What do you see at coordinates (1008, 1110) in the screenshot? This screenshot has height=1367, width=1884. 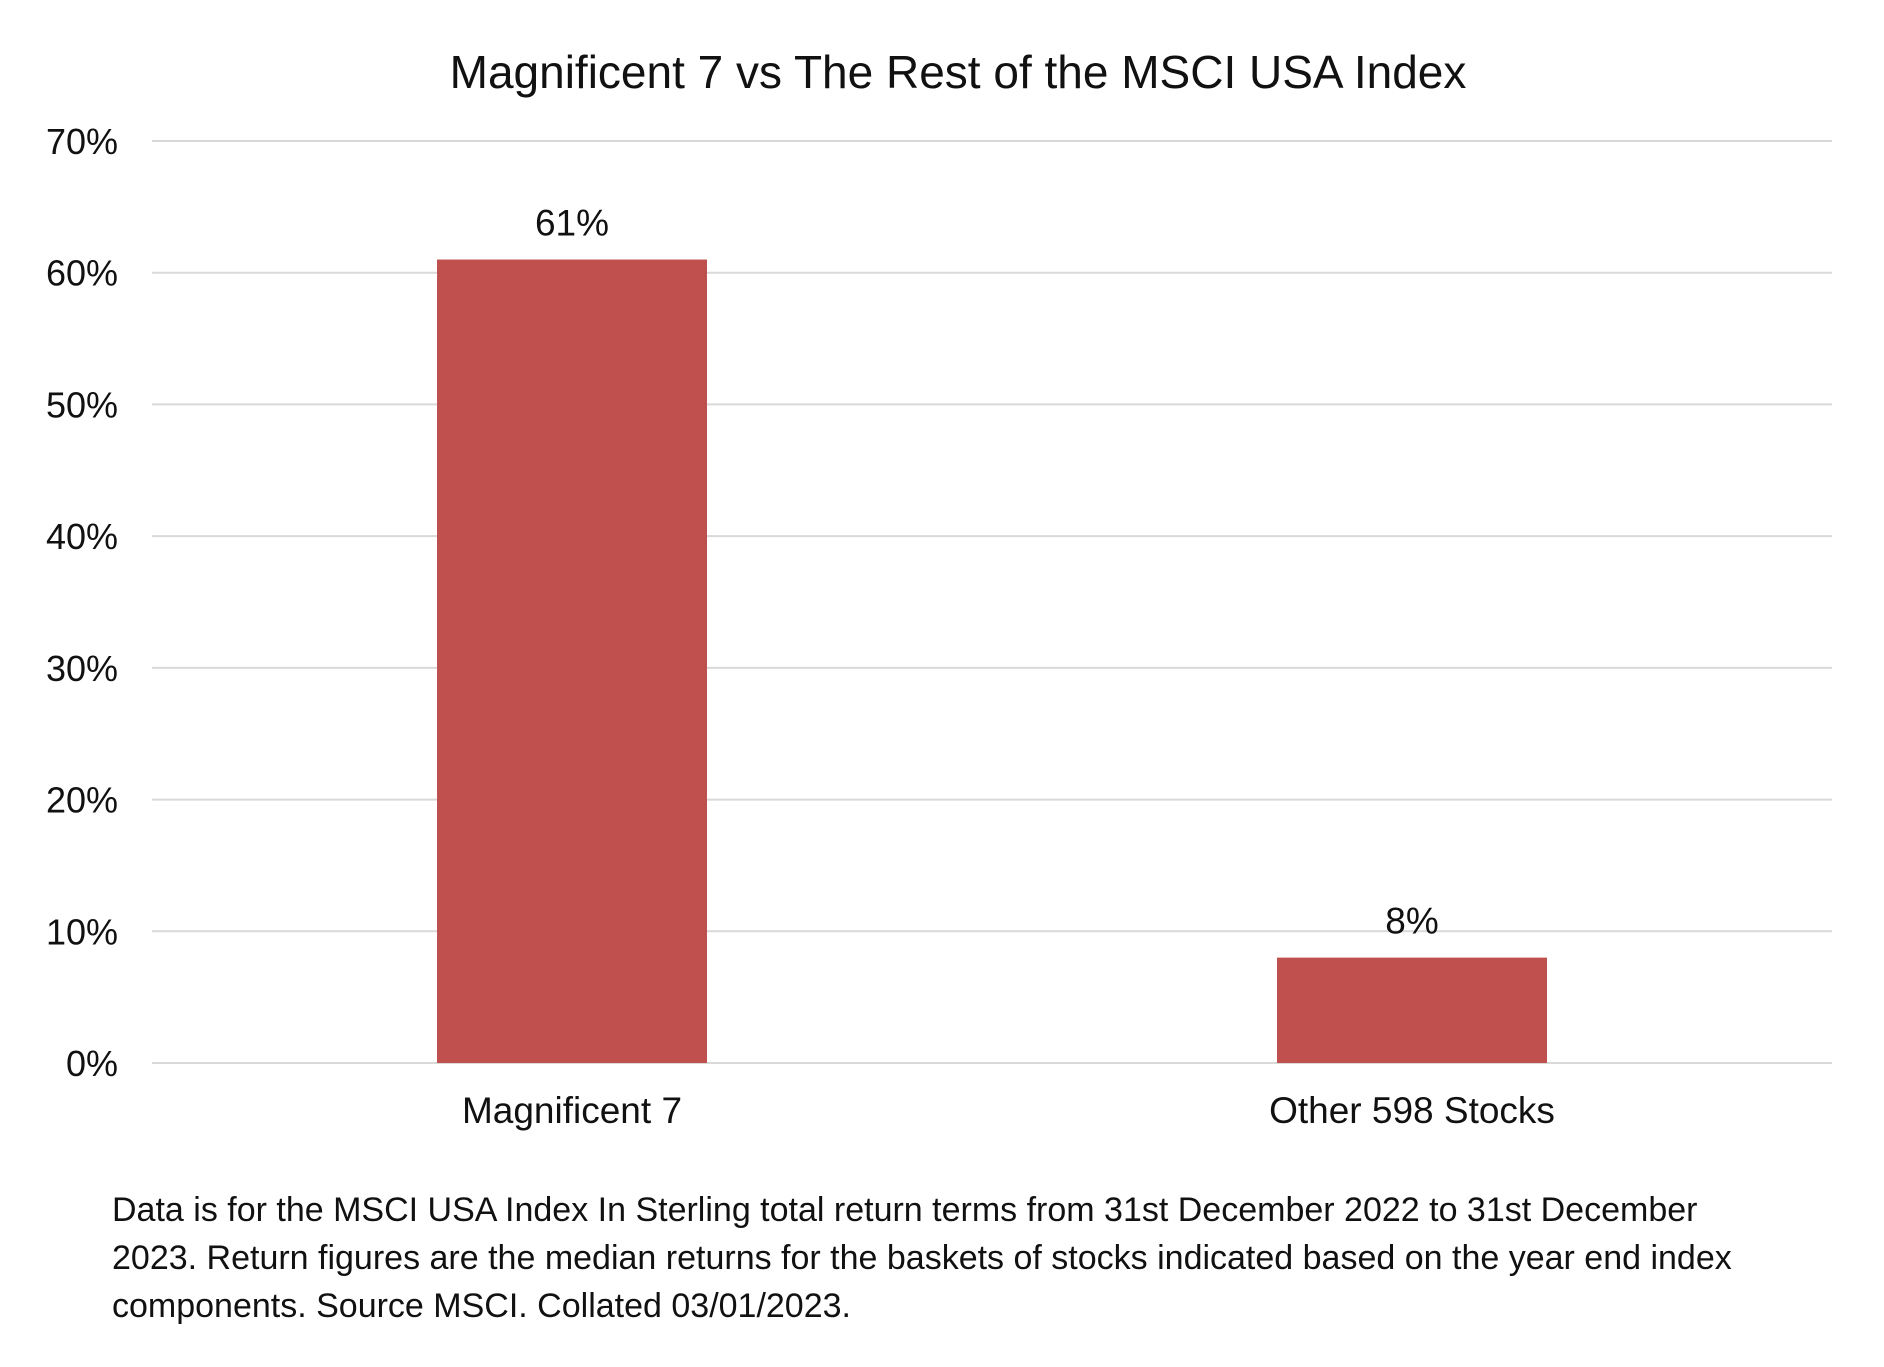 I see `x-axis-categories: Magnificent 7 Other 598 Stocks` at bounding box center [1008, 1110].